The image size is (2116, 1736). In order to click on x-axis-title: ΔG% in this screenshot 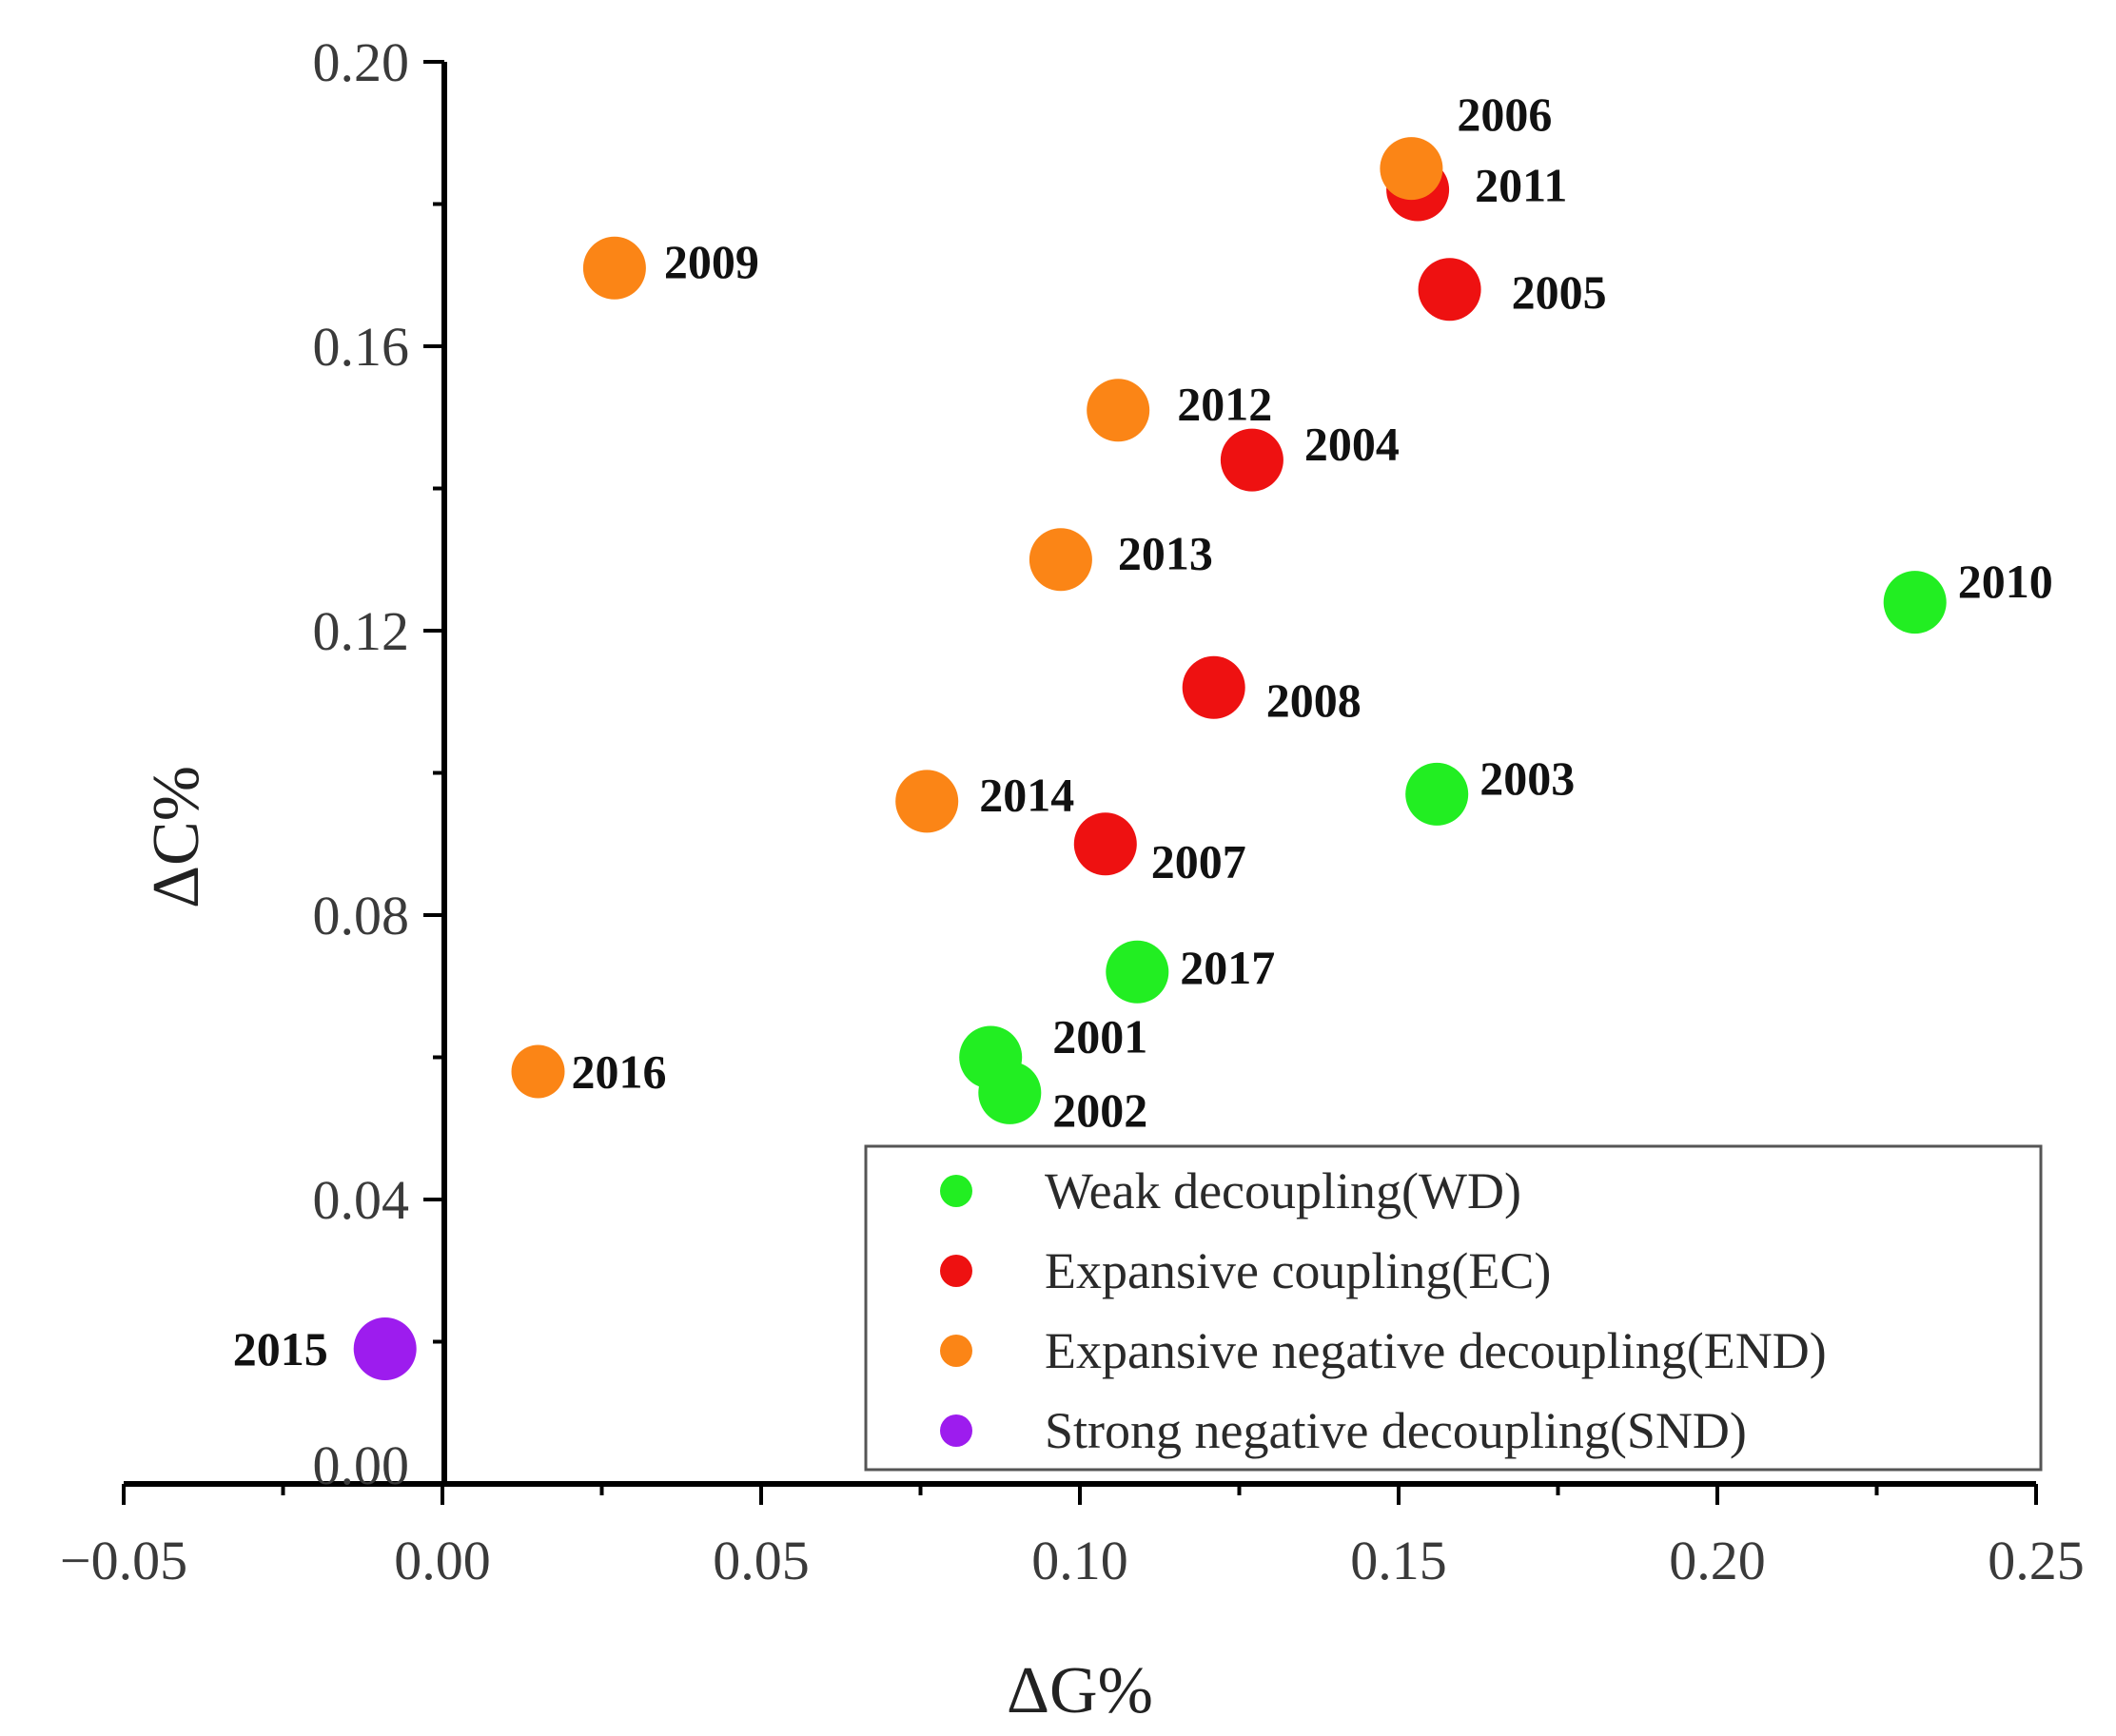, I will do `click(1080, 1691)`.